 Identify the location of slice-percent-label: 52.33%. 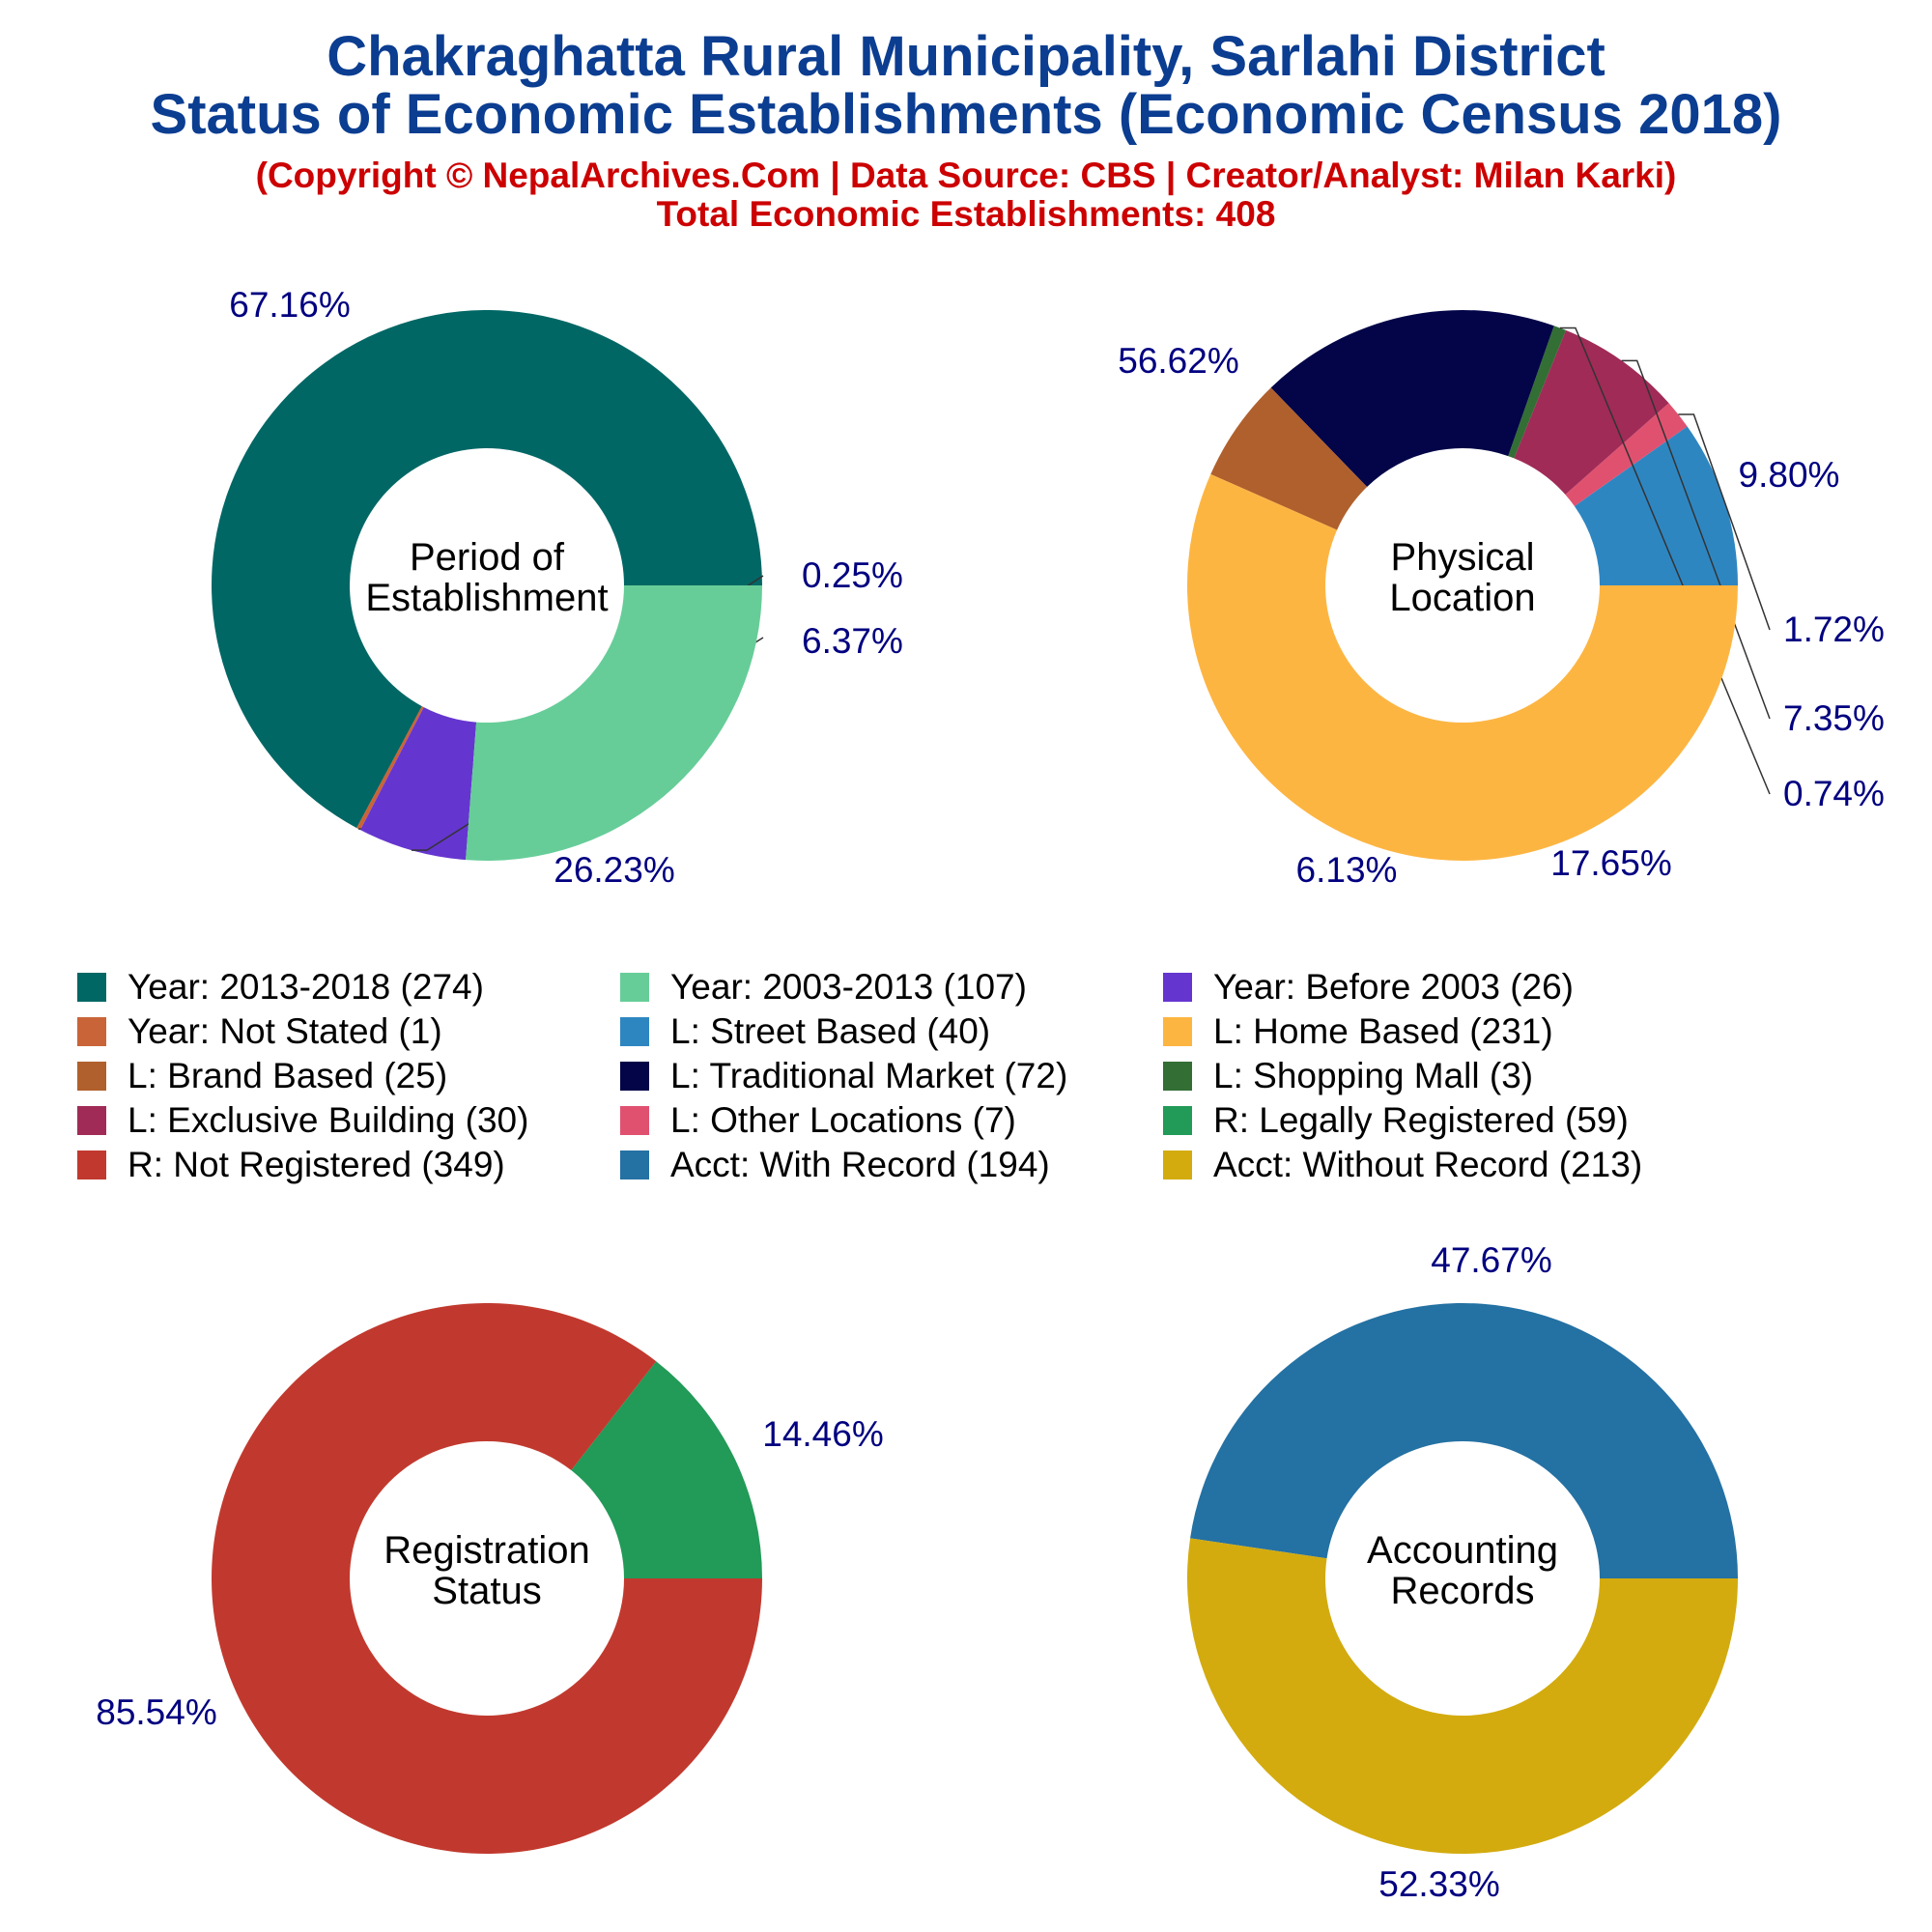
(1439, 1884).